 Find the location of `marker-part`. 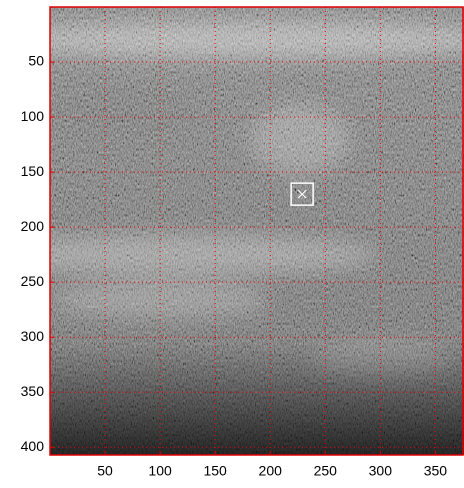

marker-part is located at coordinates (302, 194).